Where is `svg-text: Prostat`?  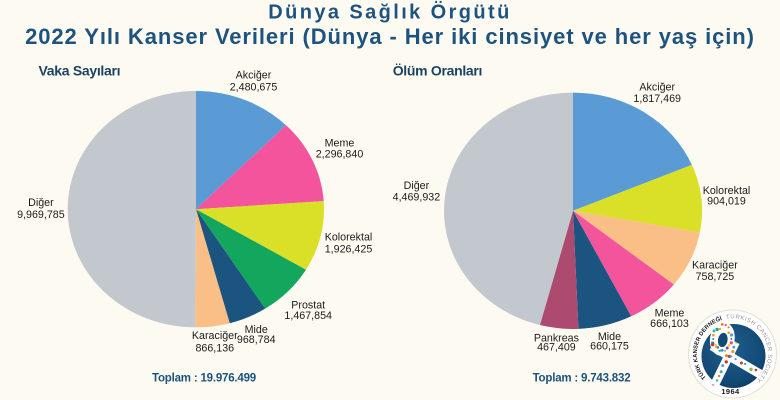 svg-text: Prostat is located at coordinates (308, 306).